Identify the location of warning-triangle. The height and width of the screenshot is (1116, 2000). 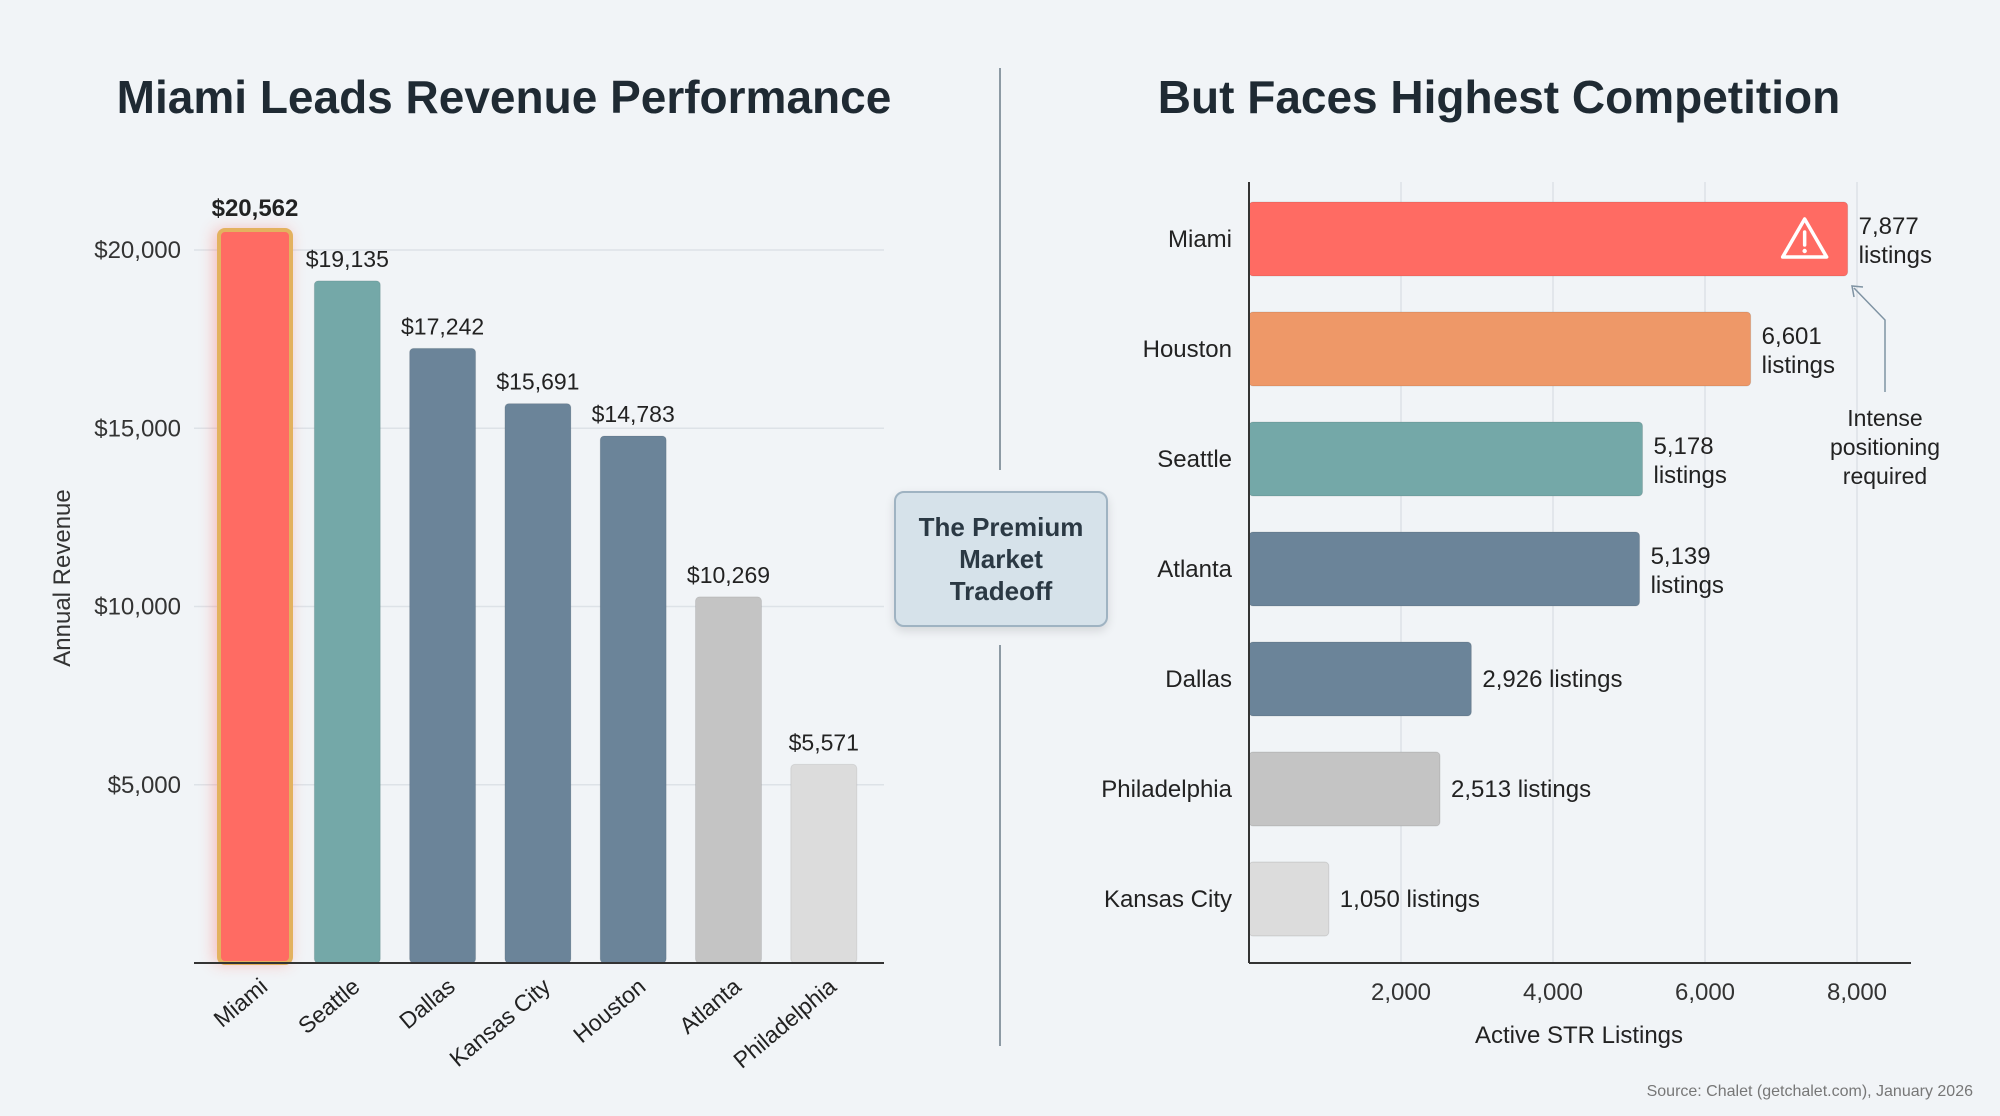
(1804, 238).